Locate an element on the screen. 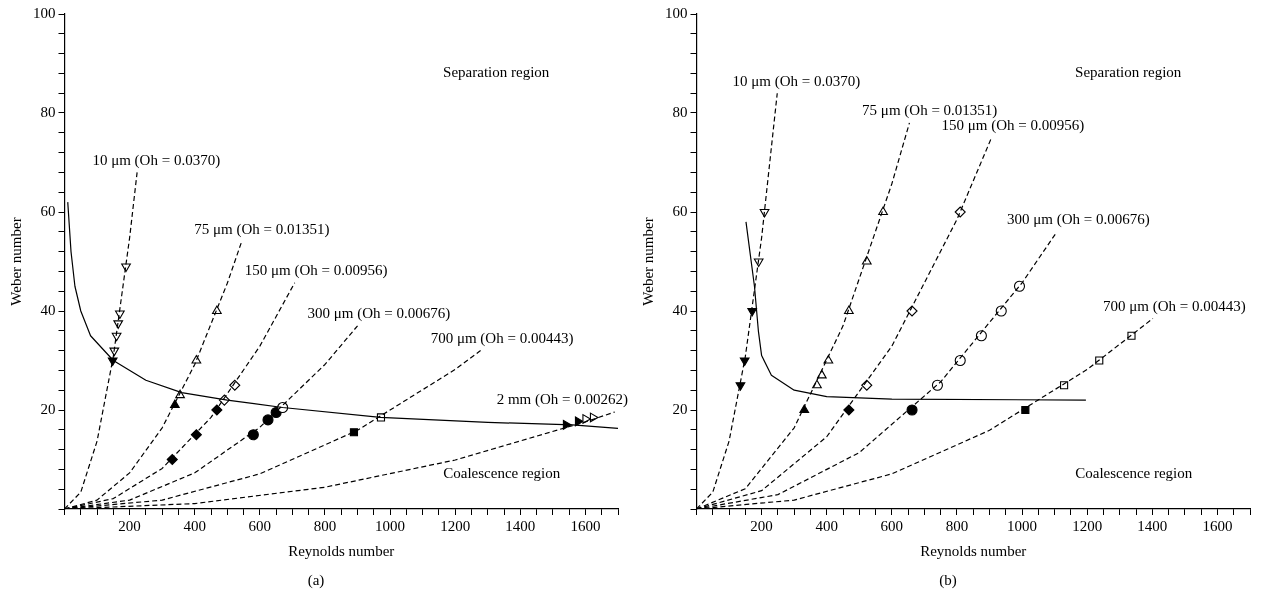 The height and width of the screenshot is (603, 1265). text: (a) is located at coordinates (316, 580).